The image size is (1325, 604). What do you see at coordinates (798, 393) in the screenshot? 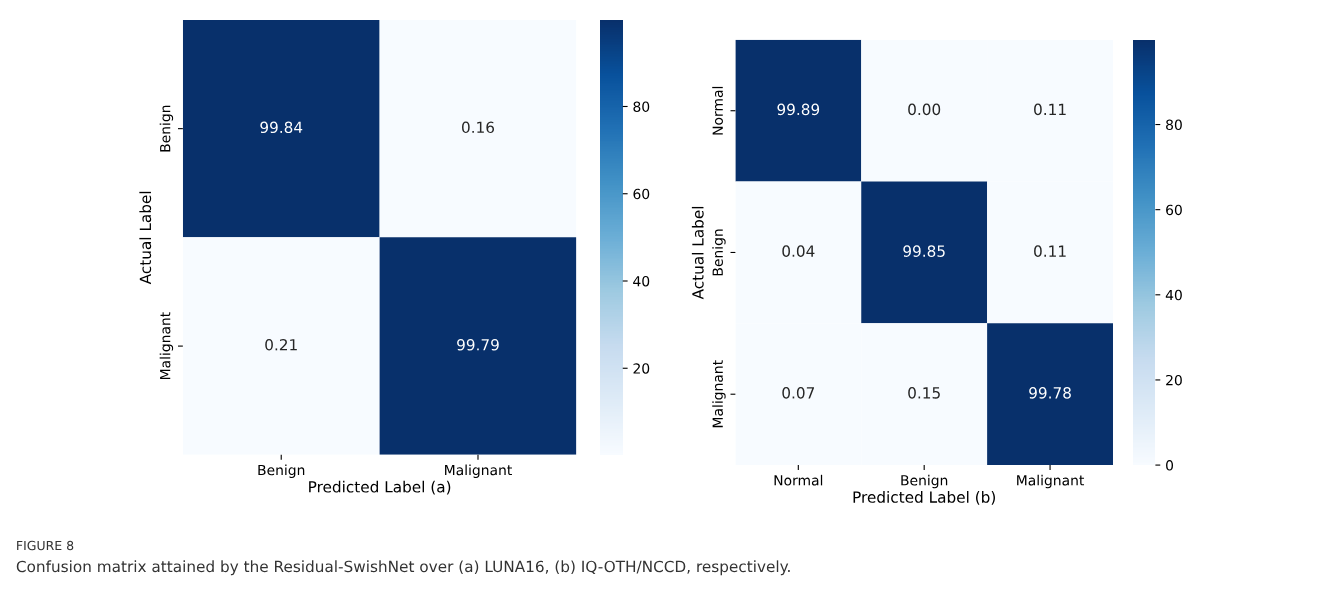
I see `data-label: 0.07` at bounding box center [798, 393].